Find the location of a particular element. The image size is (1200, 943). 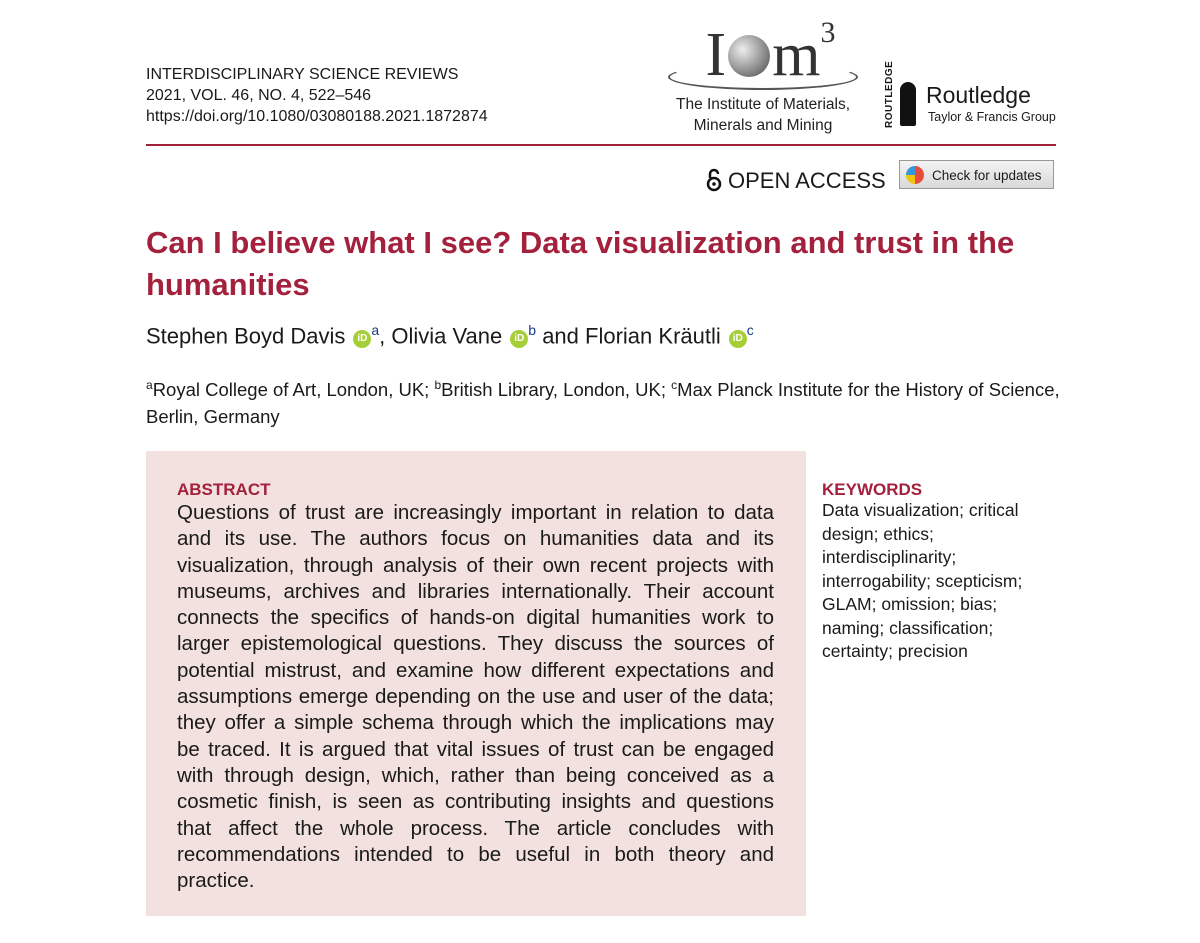

affiliation-text: Royal College of Art, London, UK; is located at coordinates (291, 390).